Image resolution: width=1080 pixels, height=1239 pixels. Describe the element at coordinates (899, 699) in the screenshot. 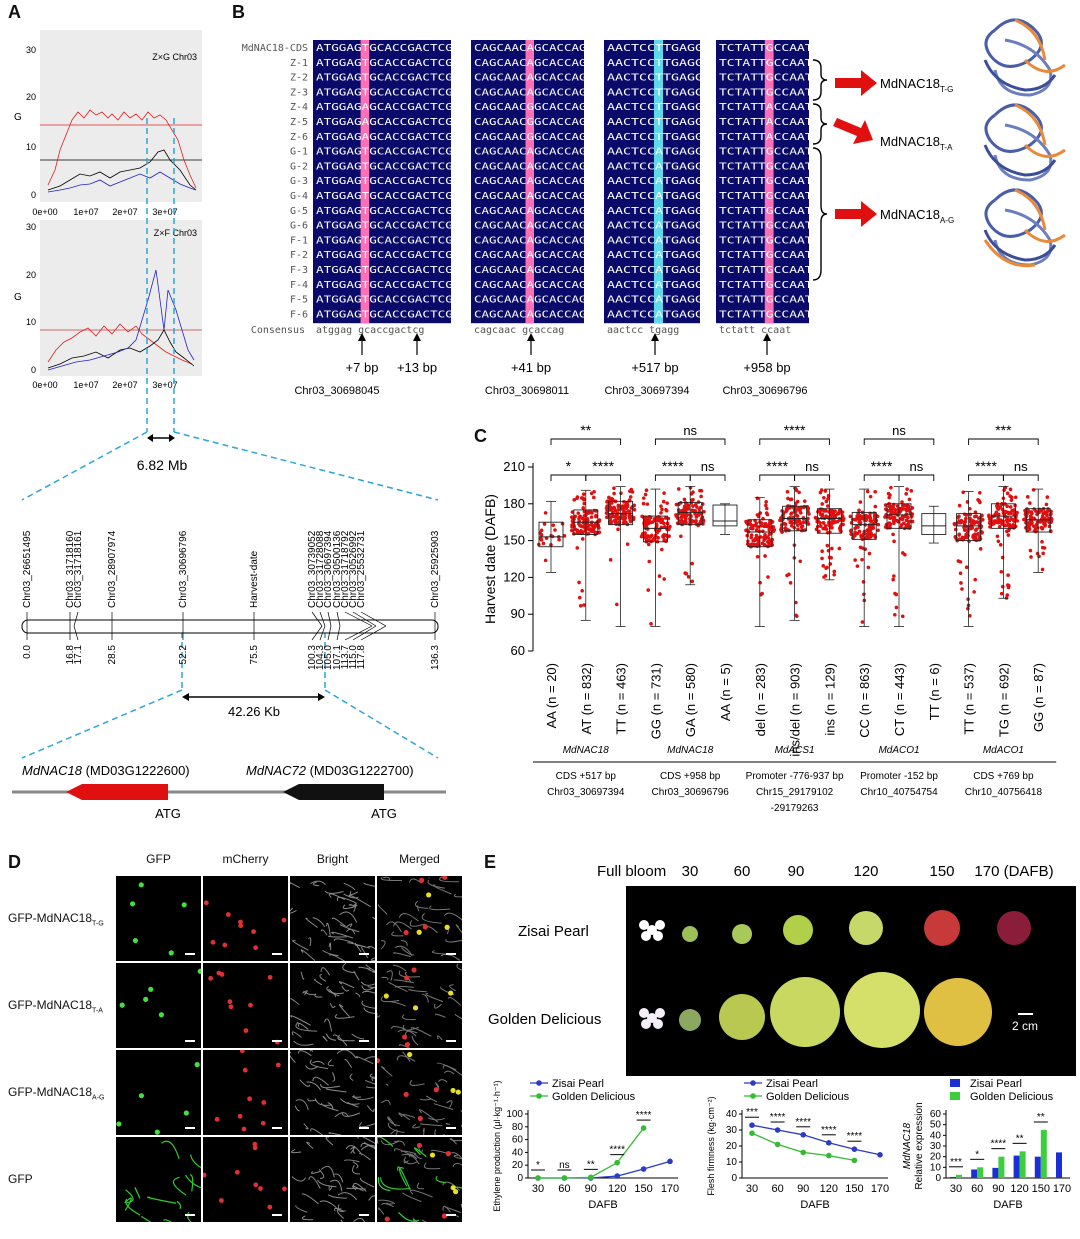

I see `c-group-label: CT (n = 443)` at that location.